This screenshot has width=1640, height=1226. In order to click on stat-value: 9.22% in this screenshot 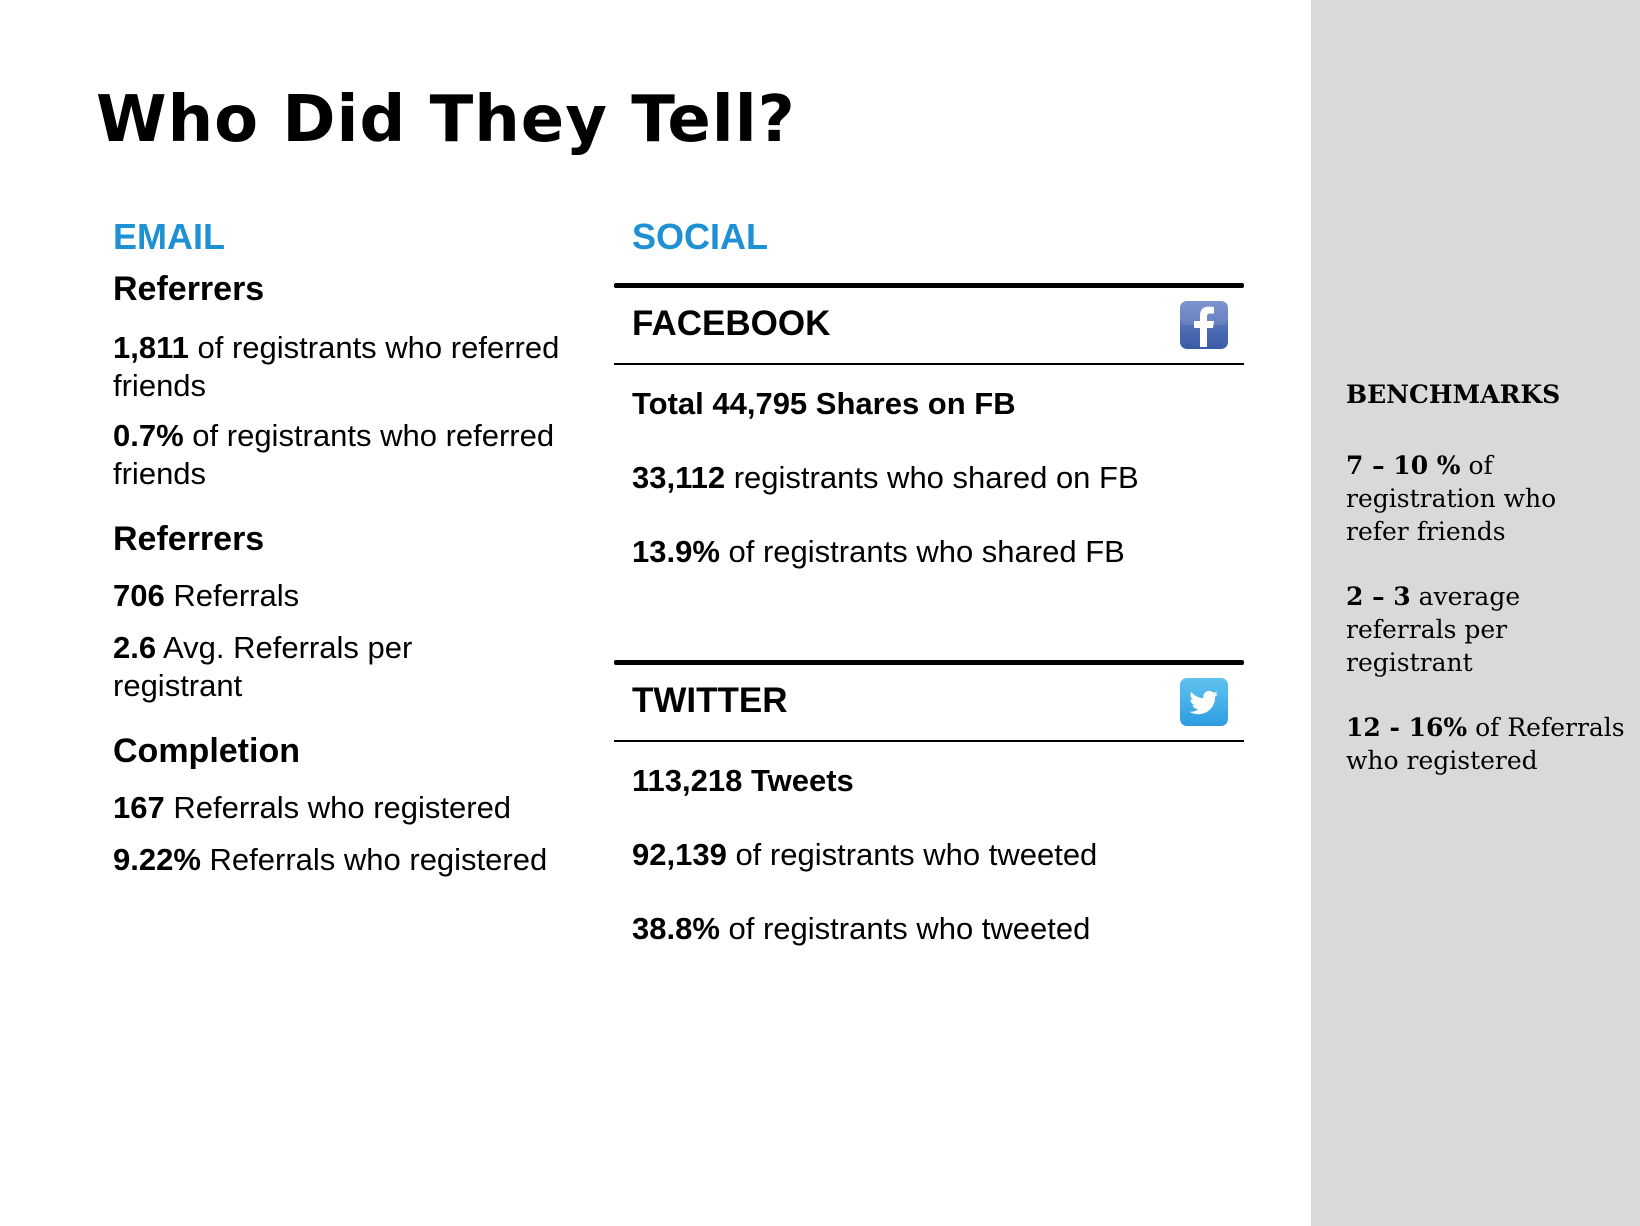, I will do `click(157, 859)`.